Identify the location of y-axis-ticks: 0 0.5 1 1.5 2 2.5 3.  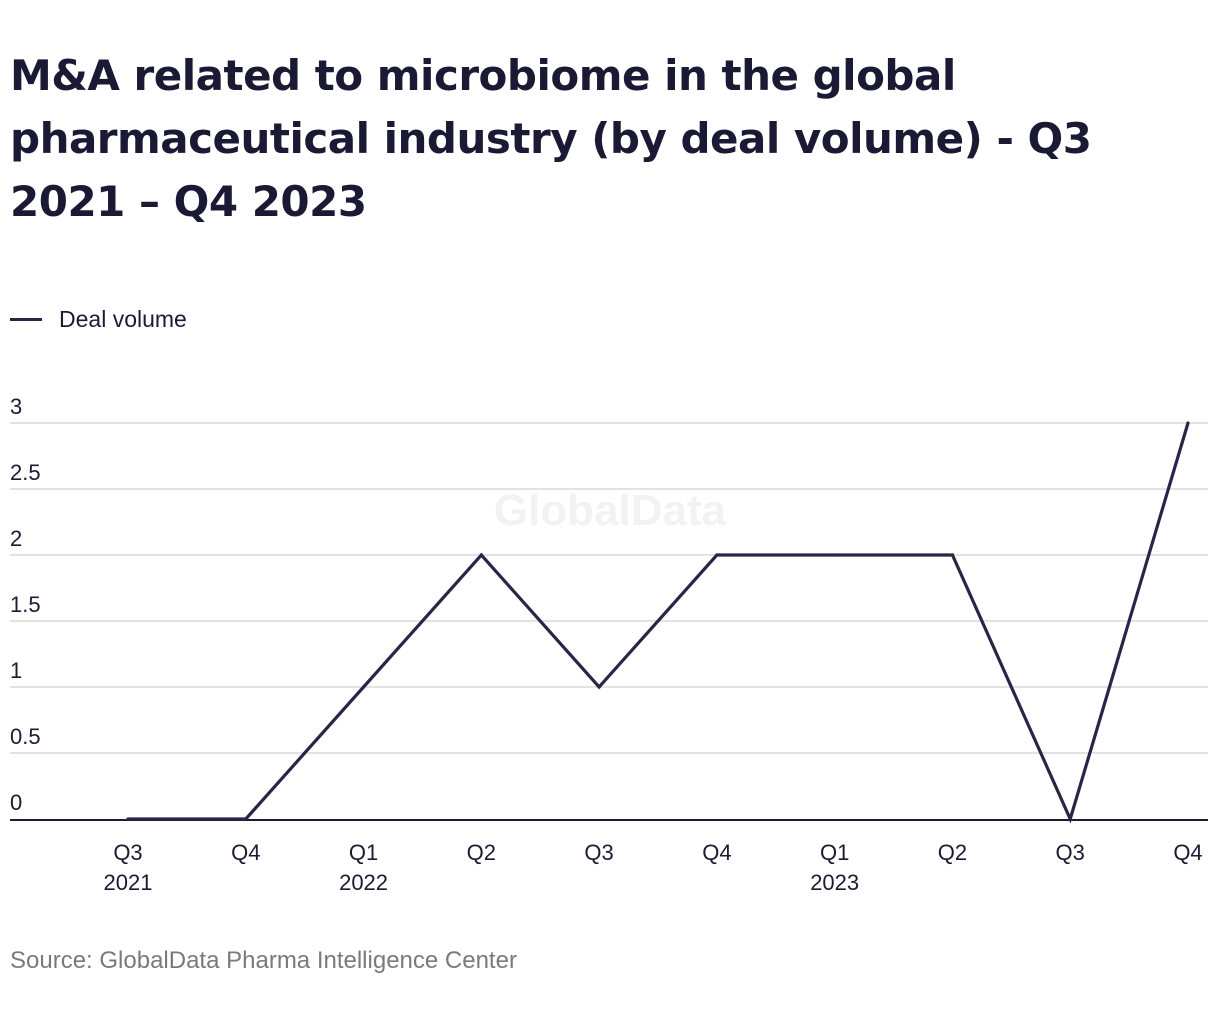
(25, 604).